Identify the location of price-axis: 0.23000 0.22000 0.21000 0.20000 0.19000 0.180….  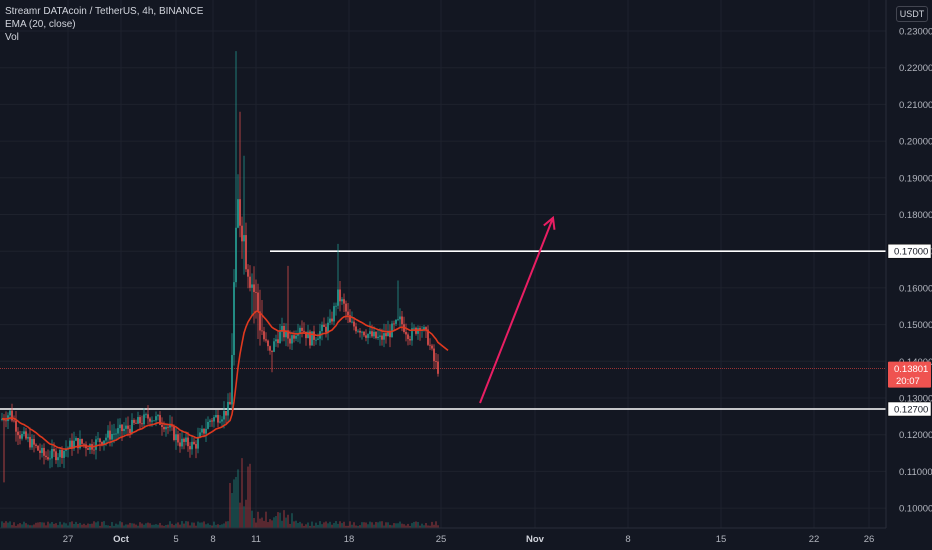
(908, 275).